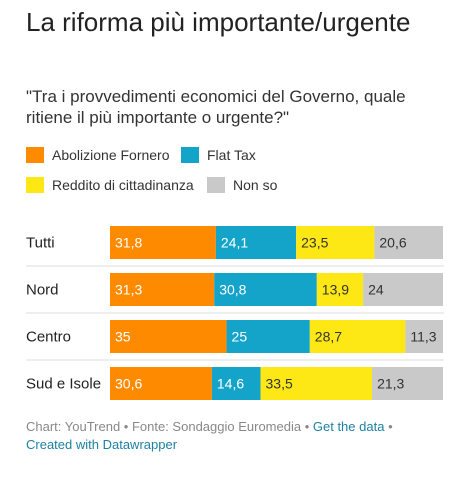 This screenshot has height=480, width=468. Describe the element at coordinates (48, 337) in the screenshot. I see `category-label: Centro` at that location.